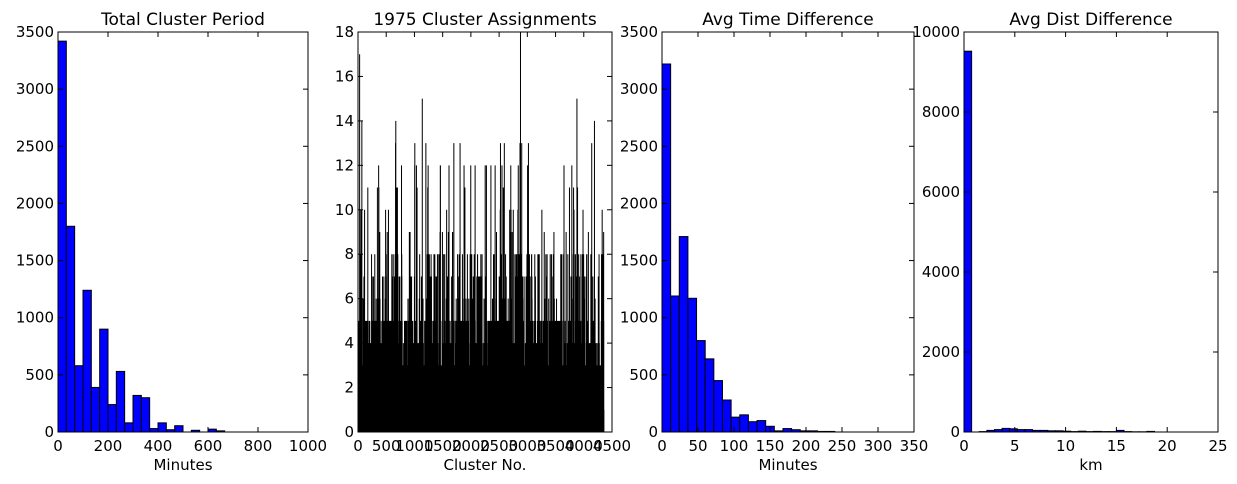 The height and width of the screenshot is (484, 1237). I want to click on x-tick-label: 4000, so click(584, 446).